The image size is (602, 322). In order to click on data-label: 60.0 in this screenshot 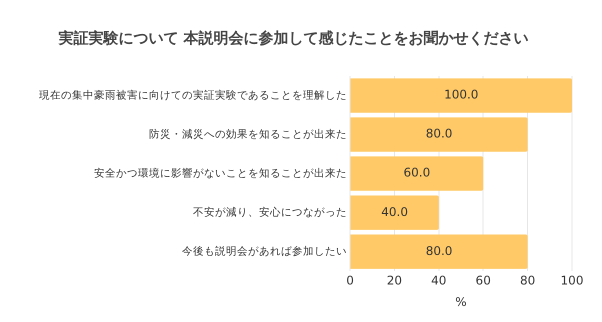, I will do `click(416, 173)`.